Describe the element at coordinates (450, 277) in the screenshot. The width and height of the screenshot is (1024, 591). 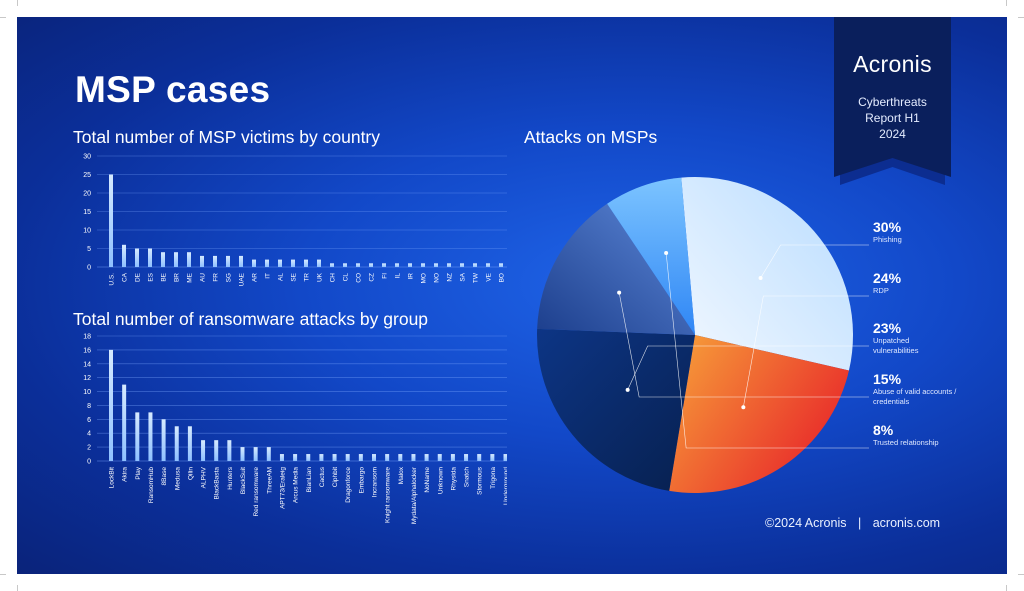
I see `country-x-tick: NZ` at that location.